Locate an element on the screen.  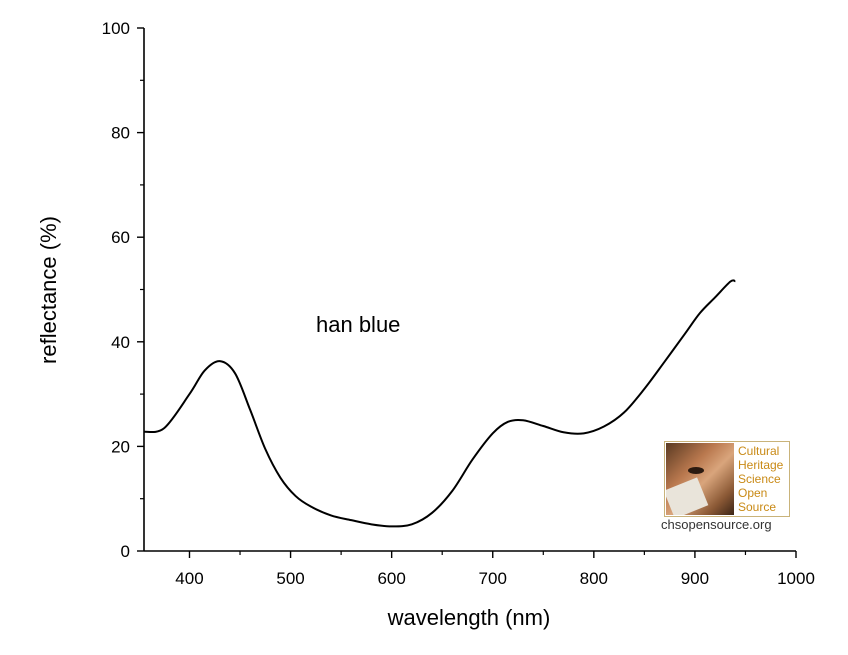
logo-text: Cultural Heritage Science Open Source is located at coordinates (760, 479).